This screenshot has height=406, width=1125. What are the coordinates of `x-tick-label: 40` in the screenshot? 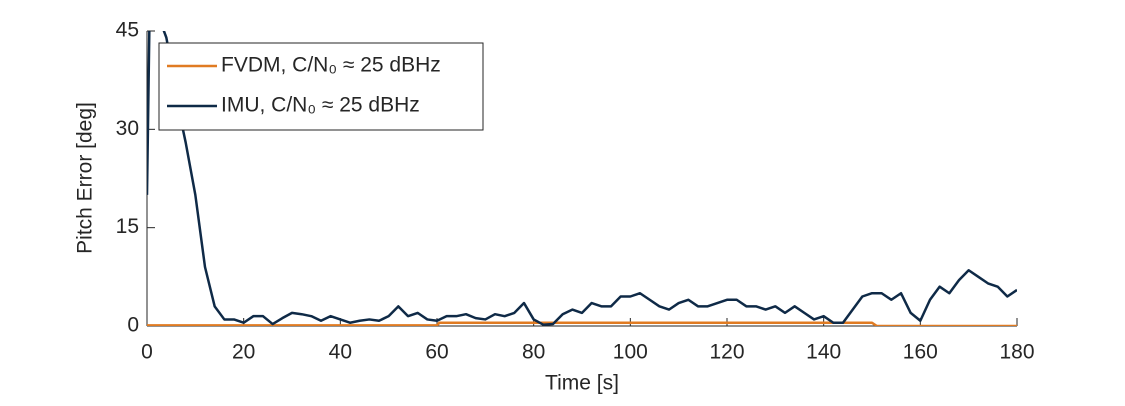 It's located at (340, 352).